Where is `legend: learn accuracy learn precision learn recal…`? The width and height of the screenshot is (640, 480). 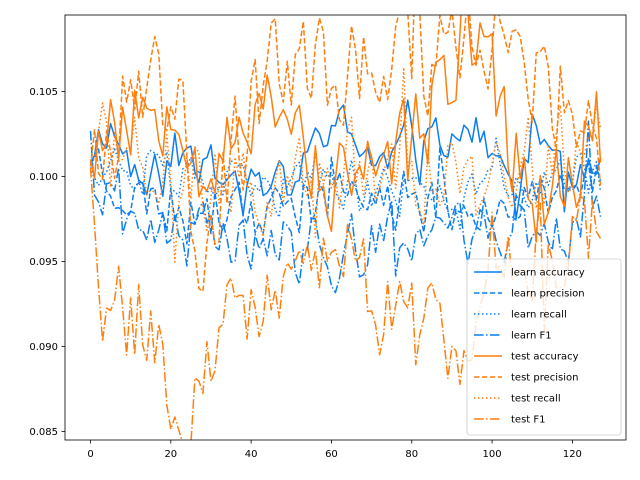 legend: learn accuracy learn precision learn recal… is located at coordinates (544, 347).